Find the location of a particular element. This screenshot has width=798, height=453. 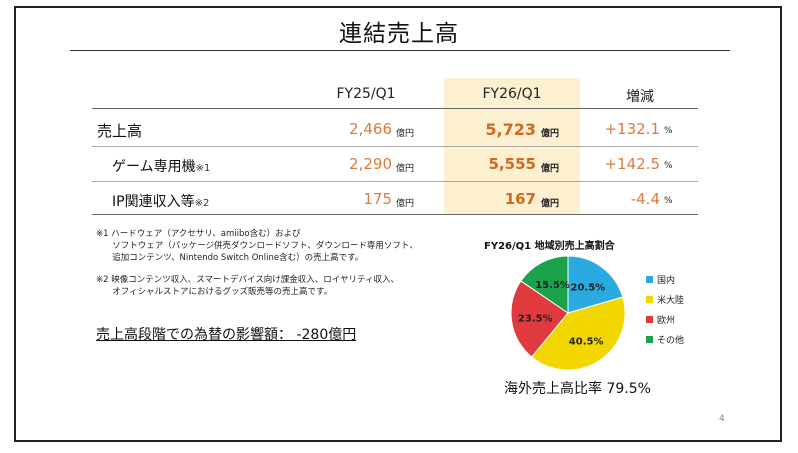

row-label-sales: 売上高 is located at coordinates (120, 131).